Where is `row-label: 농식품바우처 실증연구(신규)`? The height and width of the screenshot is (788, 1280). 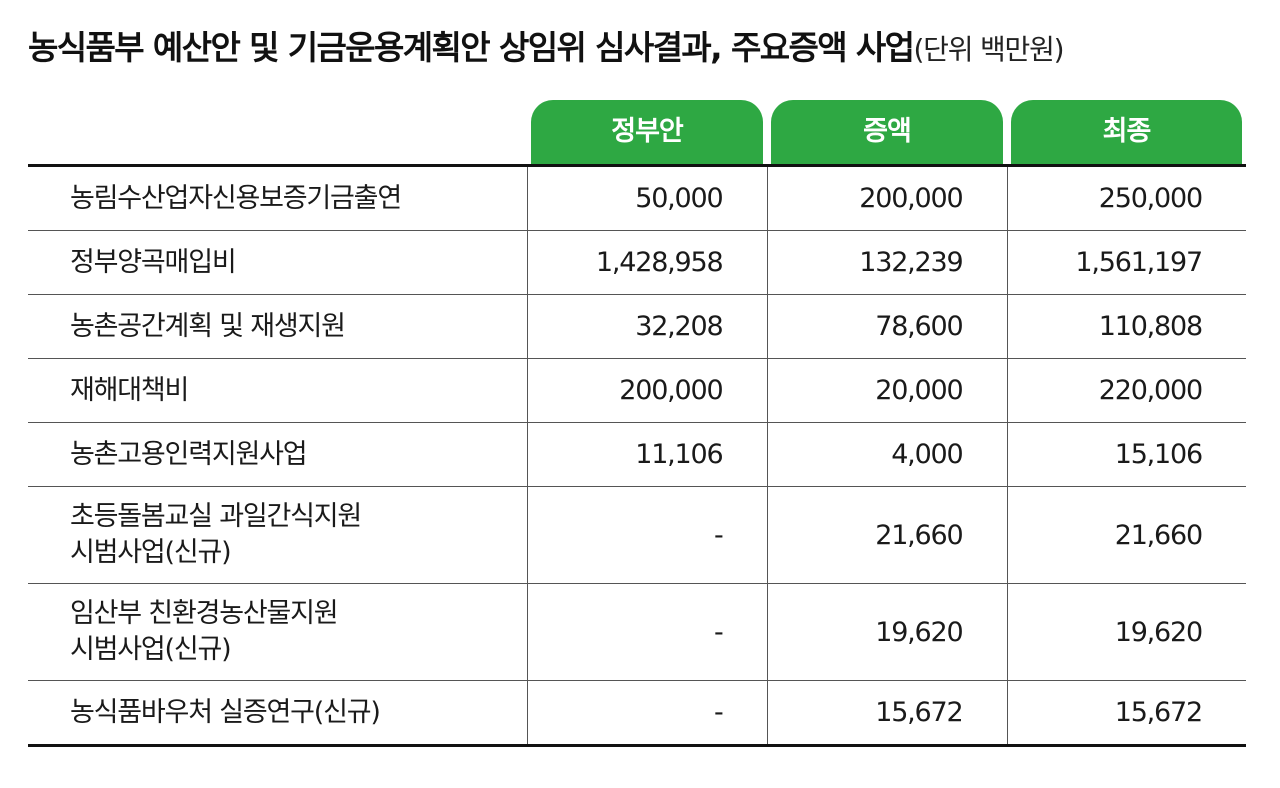
row-label: 농식품바우처 실증연구(신규) is located at coordinates (277, 713).